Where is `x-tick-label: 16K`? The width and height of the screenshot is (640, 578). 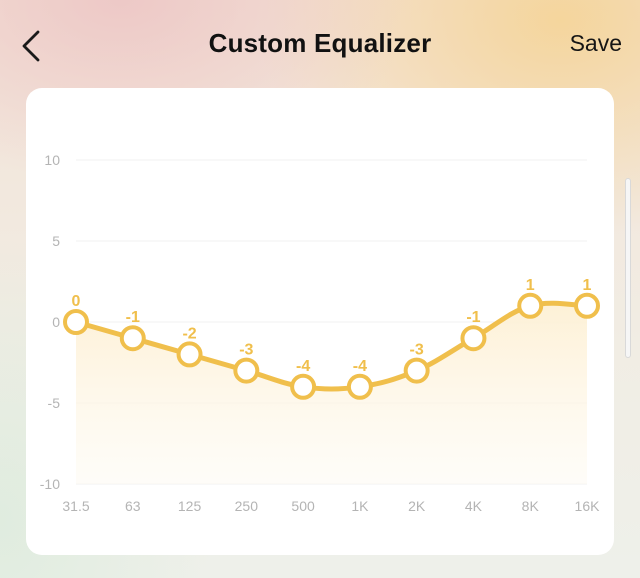 x-tick-label: 16K is located at coordinates (588, 506).